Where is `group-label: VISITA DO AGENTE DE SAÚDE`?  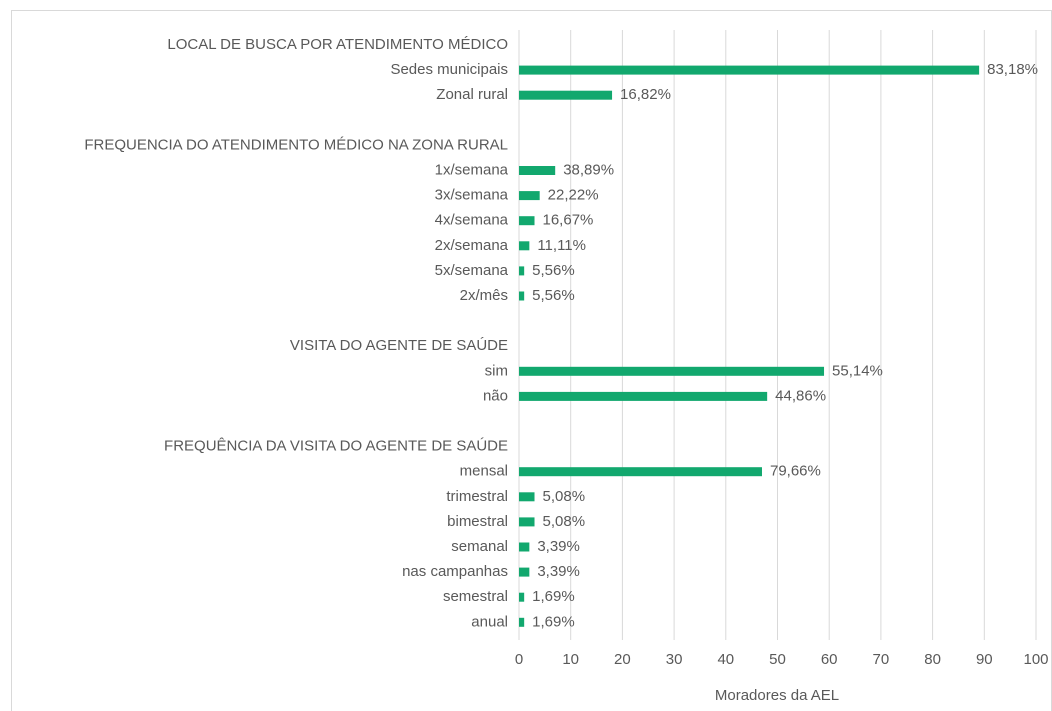
group-label: VISITA DO AGENTE DE SAÚDE is located at coordinates (399, 345).